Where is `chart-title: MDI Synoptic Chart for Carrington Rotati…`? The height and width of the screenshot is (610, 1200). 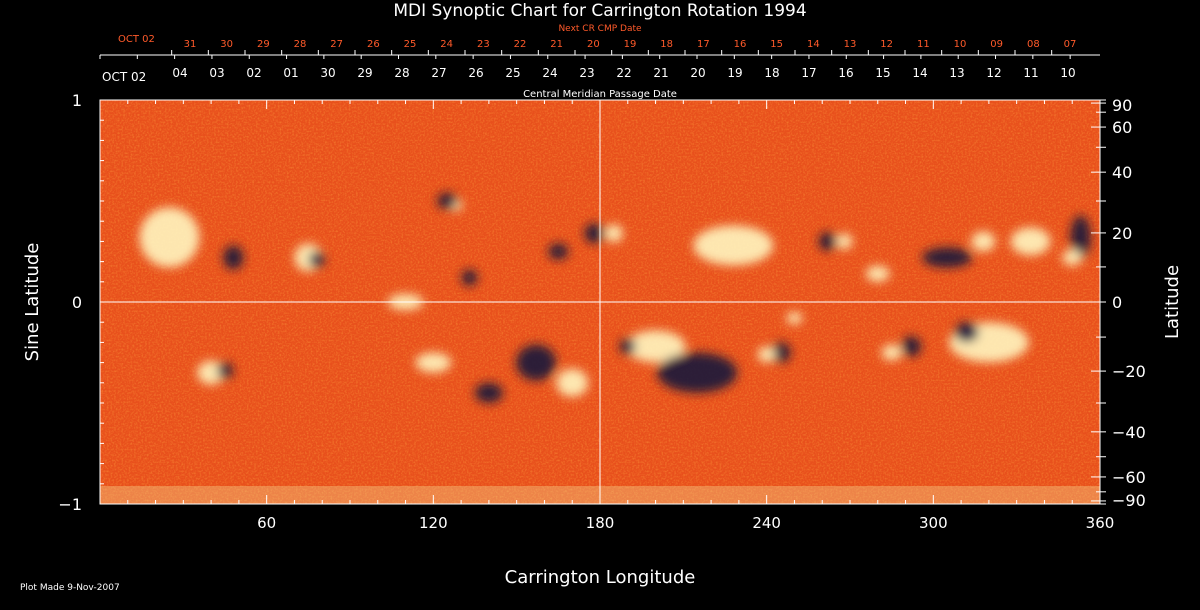
chart-title: MDI Synoptic Chart for Carrington Rotati… is located at coordinates (599, 11).